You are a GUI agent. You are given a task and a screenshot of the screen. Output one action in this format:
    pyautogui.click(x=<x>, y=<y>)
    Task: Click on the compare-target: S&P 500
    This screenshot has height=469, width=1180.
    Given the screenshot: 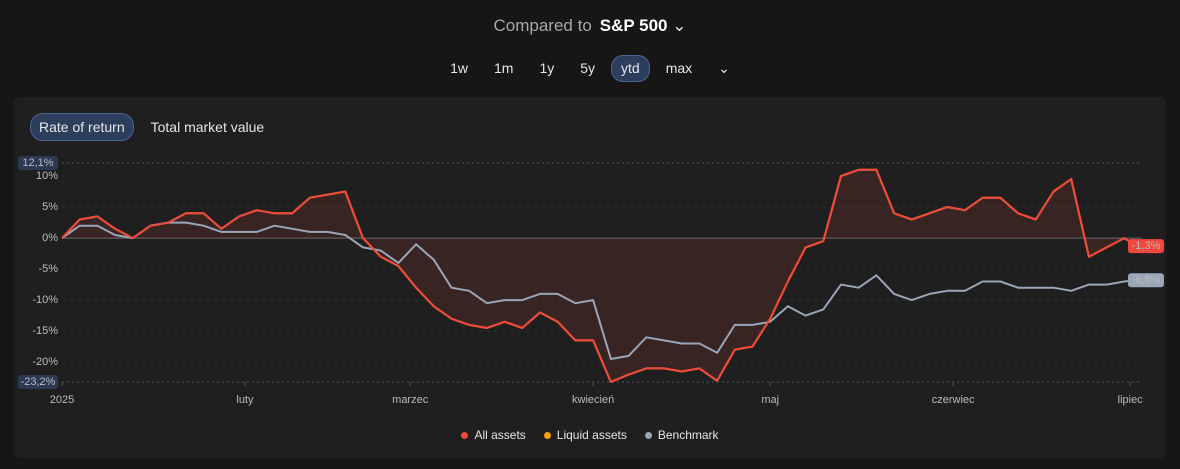 What is the action you would take?
    pyautogui.click(x=633, y=25)
    